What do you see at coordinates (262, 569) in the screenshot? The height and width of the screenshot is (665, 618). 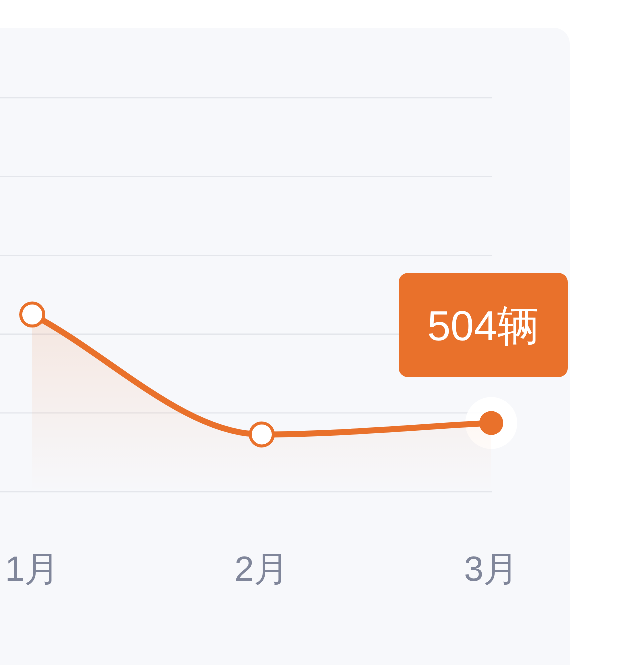 I see `x-tick-label: 2月` at bounding box center [262, 569].